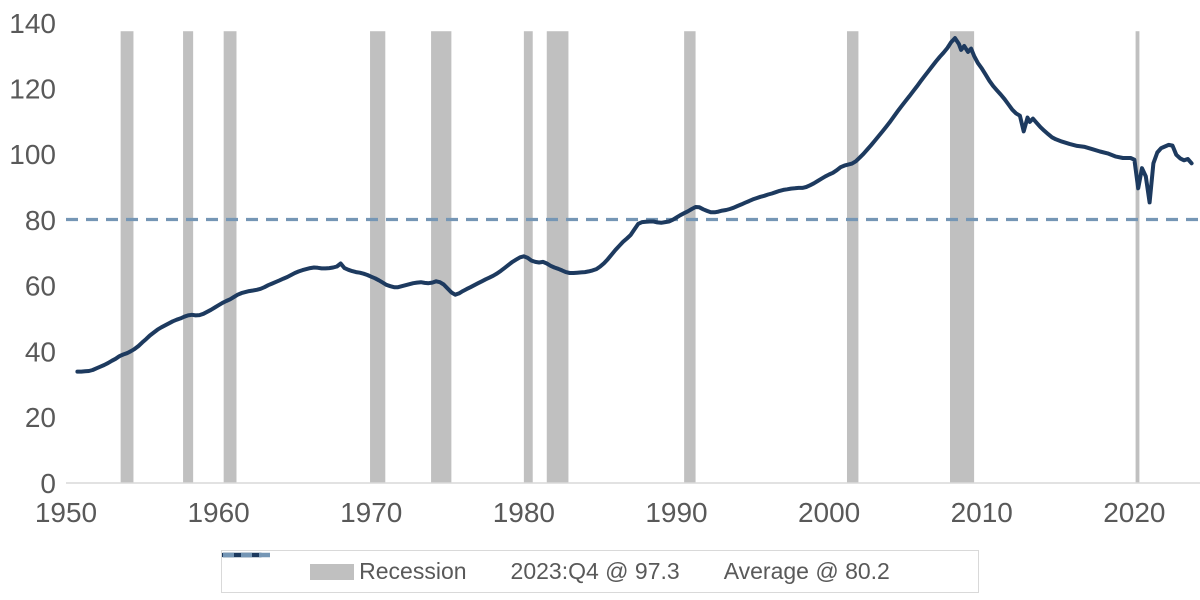  I want to click on y-tick-label: 140, so click(32, 23).